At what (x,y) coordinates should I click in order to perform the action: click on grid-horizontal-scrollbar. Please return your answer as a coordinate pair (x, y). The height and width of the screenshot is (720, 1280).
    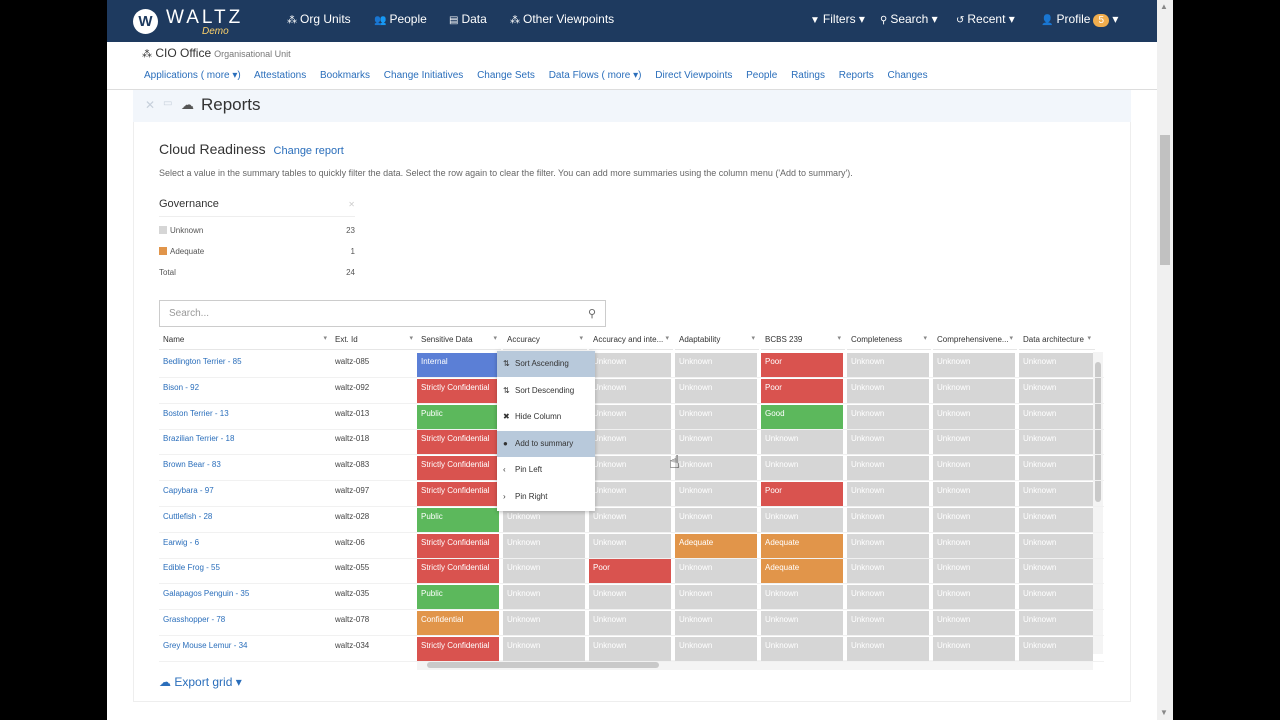
    Looking at the image, I should click on (755, 665).